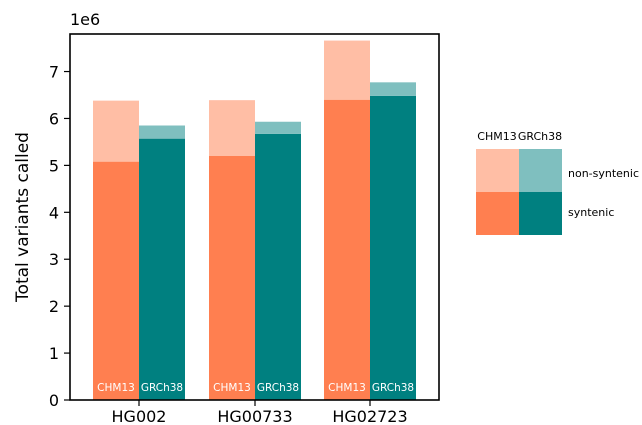 Image resolution: width=642 pixels, height=425 pixels. Describe the element at coordinates (603, 173) in the screenshot. I see `legend-label-nonsyntenic: non-syntenic` at that location.